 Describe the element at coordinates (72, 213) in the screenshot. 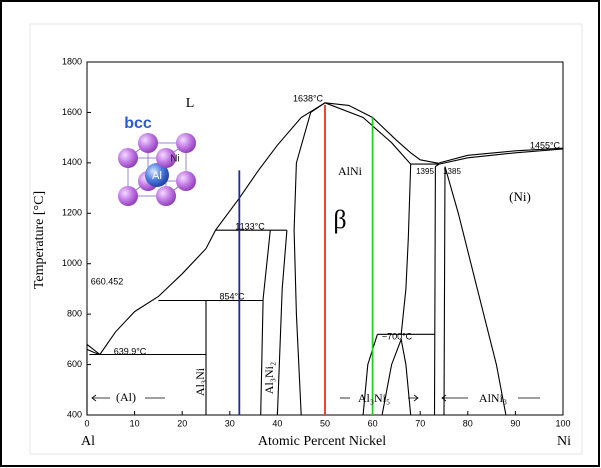

I see `y-tick-label: 1200` at that location.